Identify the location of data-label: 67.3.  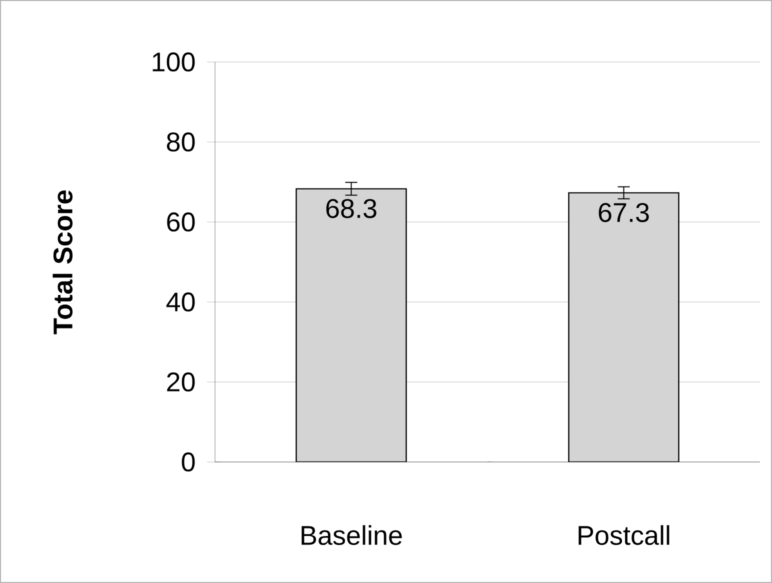
(623, 212).